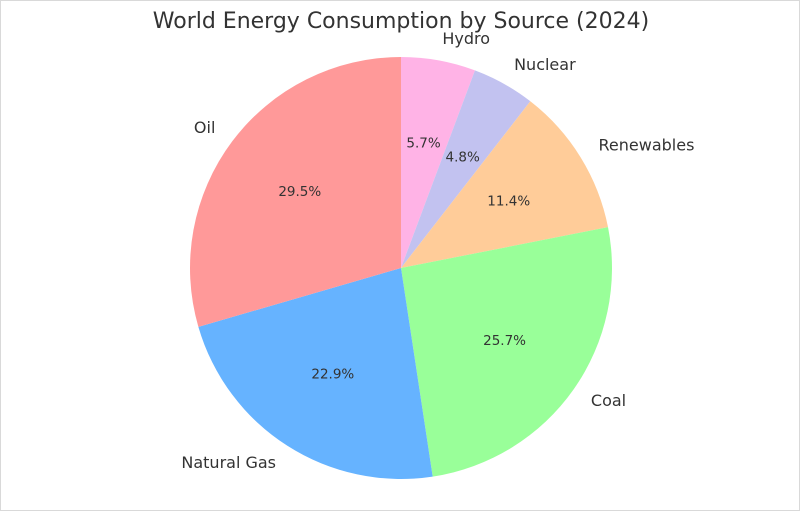  Describe the element at coordinates (504, 341) in the screenshot. I see `slice-percent-coal: 25.7%` at that location.